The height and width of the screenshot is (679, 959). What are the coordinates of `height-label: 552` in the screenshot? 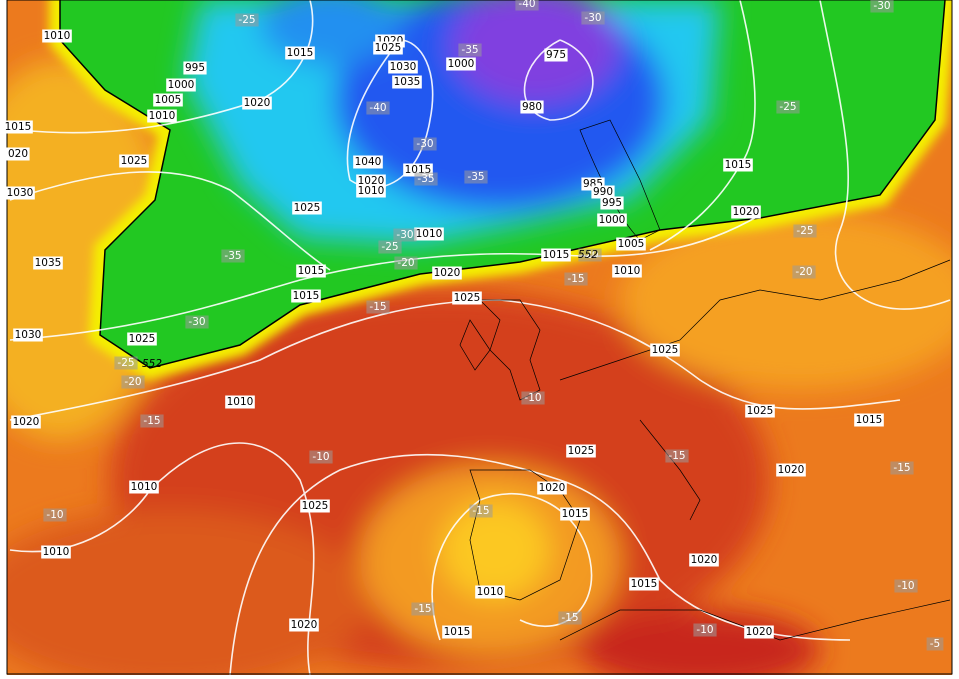 It's located at (588, 255).